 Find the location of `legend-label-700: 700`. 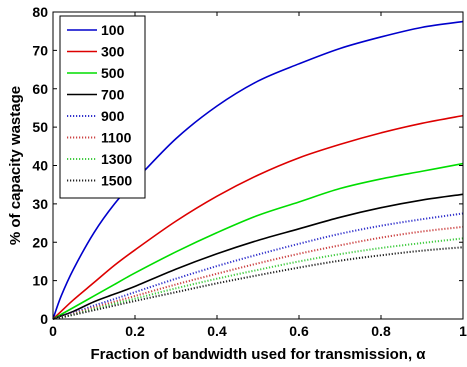

legend-label-700: 700 is located at coordinates (113, 95).